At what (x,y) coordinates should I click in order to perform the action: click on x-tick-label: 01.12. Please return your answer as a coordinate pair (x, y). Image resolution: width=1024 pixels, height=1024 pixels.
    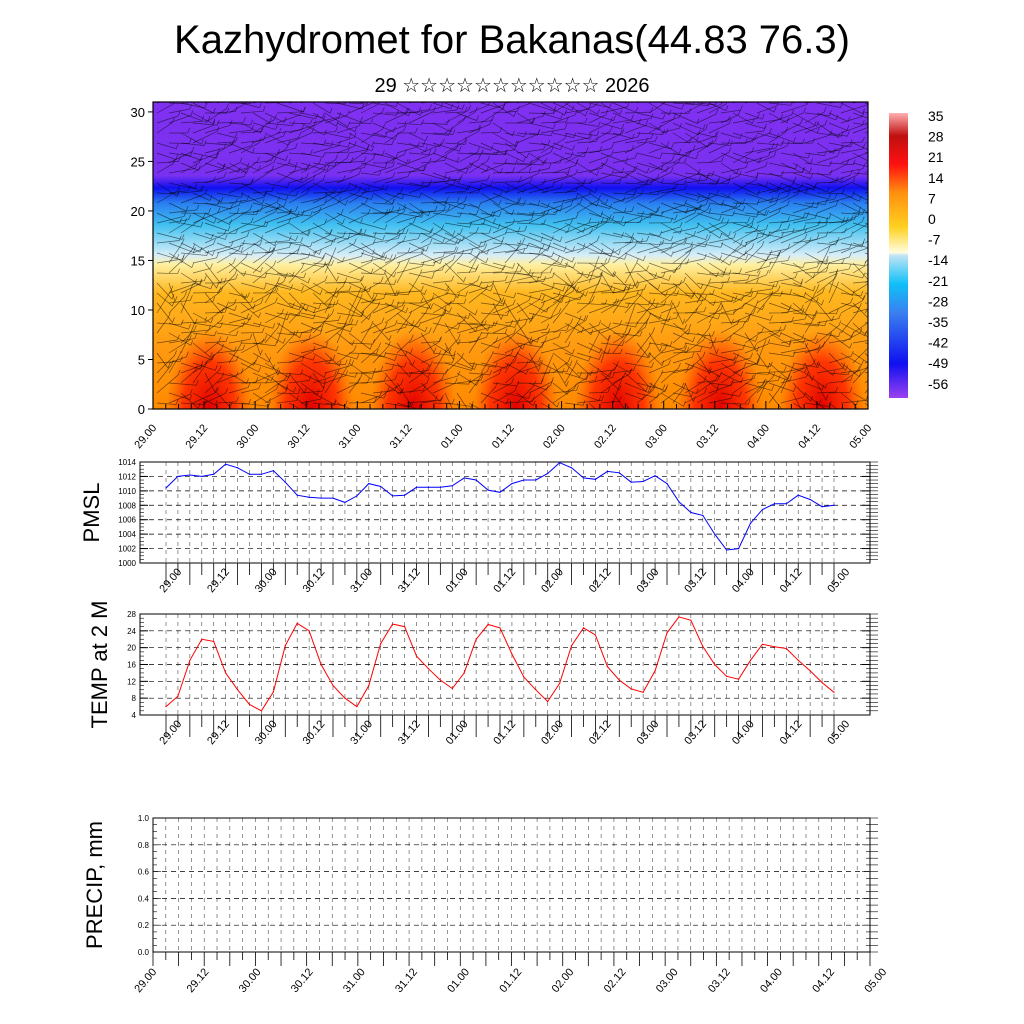
    Looking at the image, I should click on (504, 580).